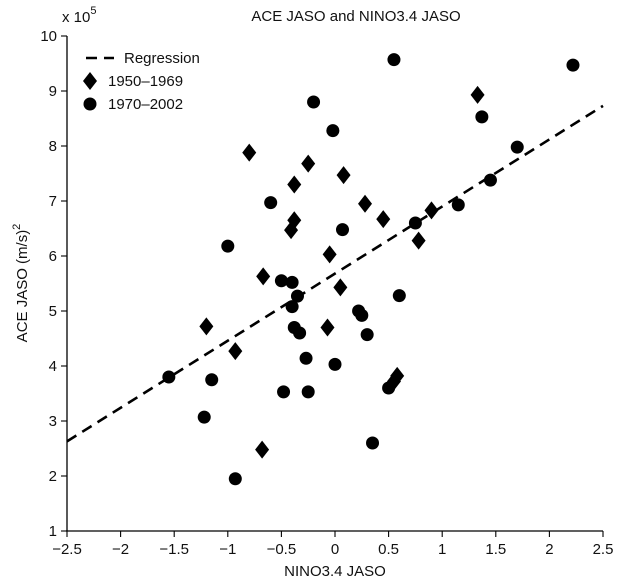  Describe the element at coordinates (282, 549) in the screenshot. I see `x-tick-label: −0.5` at that location.